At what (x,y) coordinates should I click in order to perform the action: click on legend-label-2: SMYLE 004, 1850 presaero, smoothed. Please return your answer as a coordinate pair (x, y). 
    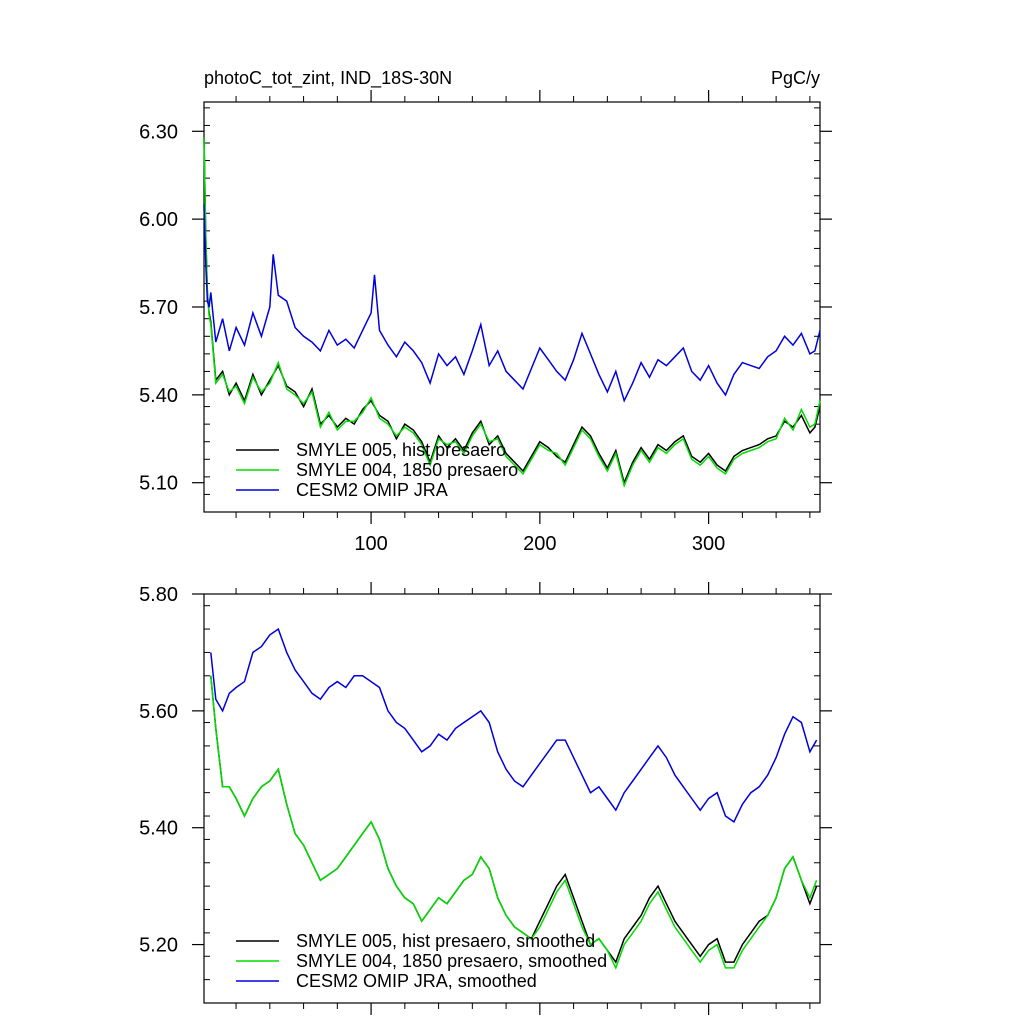
    Looking at the image, I should click on (451, 961).